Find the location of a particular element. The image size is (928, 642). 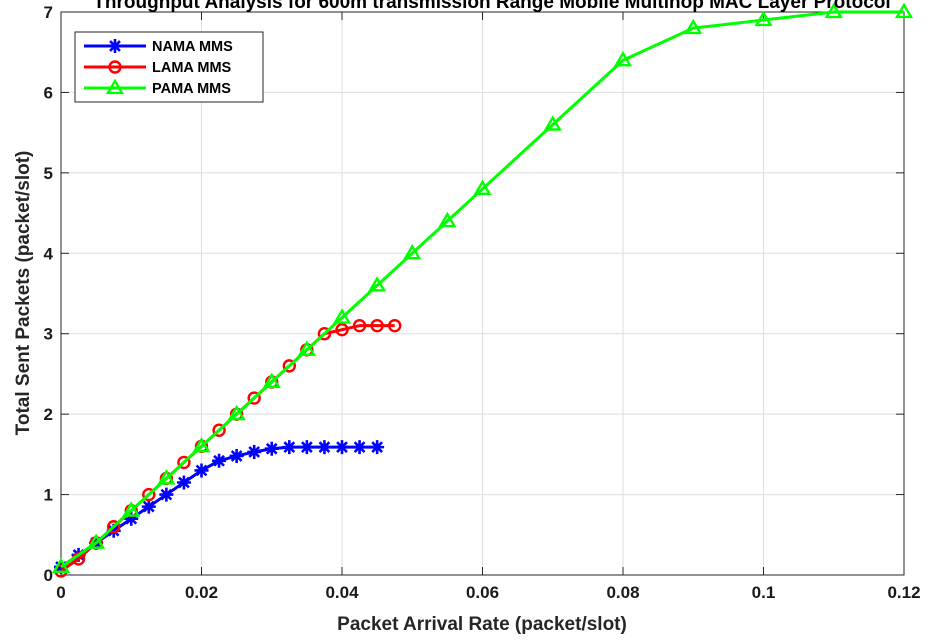

y-tick-label: 3 is located at coordinates (48, 334).